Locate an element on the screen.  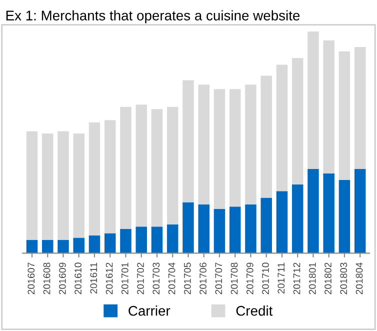
chart-title: Ex 1: Merchants that operates a cuisine website is located at coordinates (153, 17).